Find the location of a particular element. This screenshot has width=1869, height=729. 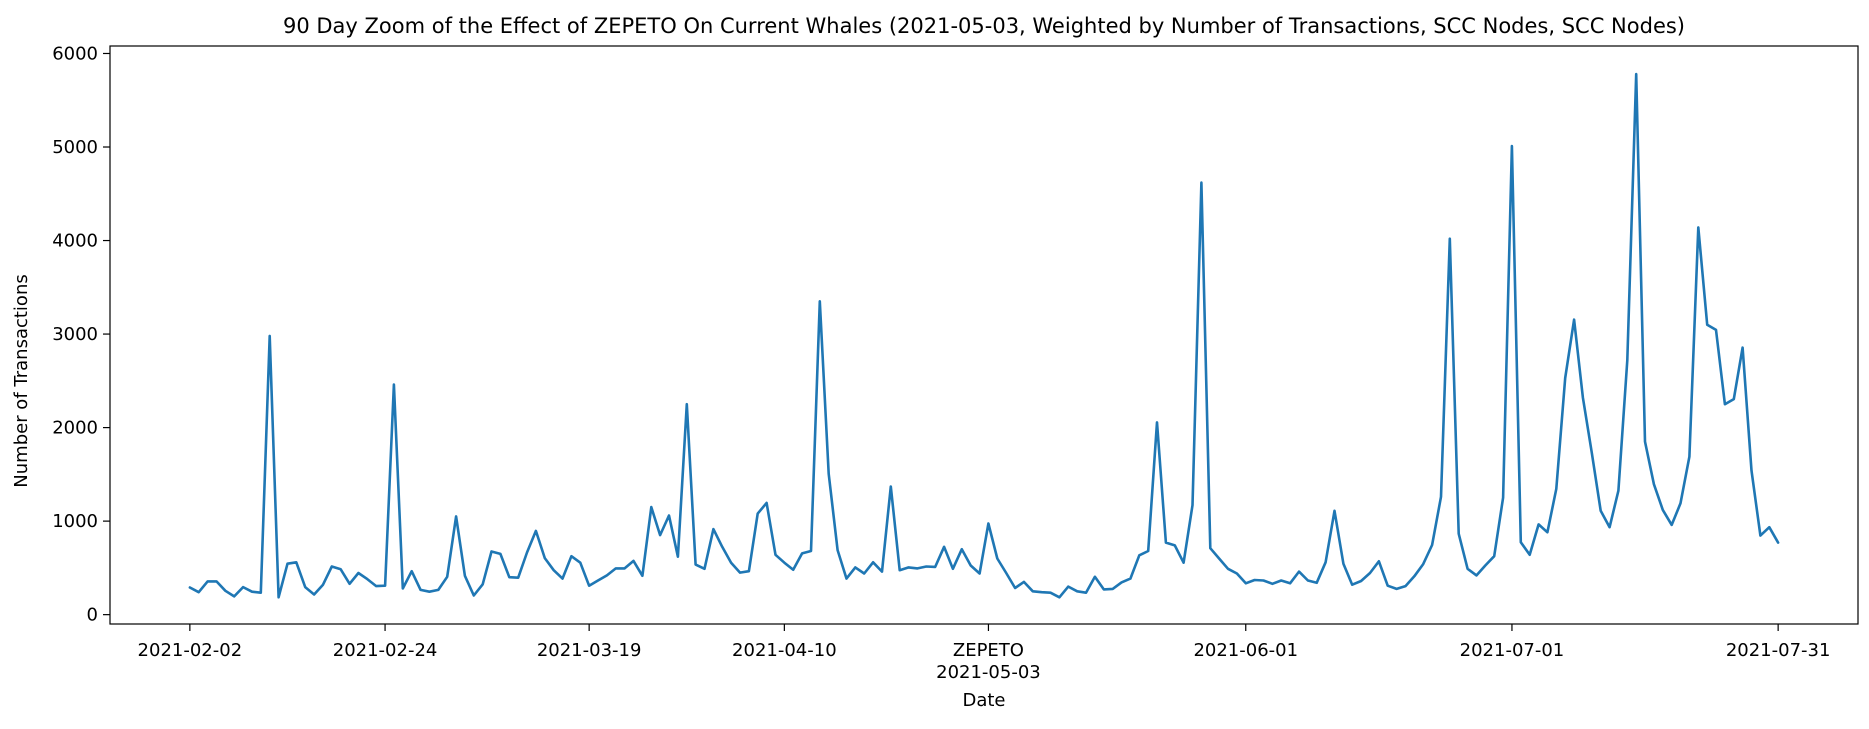

y-tick-label: 2000 is located at coordinates (75, 428).